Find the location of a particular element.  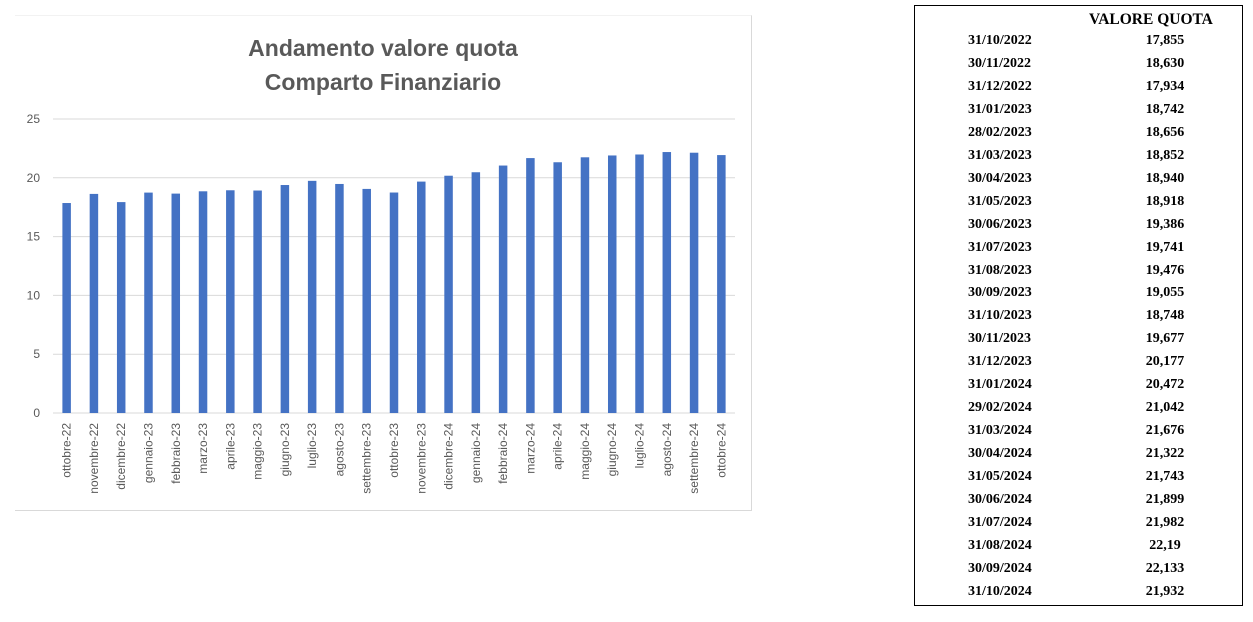

table-cell-value: 18,852 is located at coordinates (1165, 155).